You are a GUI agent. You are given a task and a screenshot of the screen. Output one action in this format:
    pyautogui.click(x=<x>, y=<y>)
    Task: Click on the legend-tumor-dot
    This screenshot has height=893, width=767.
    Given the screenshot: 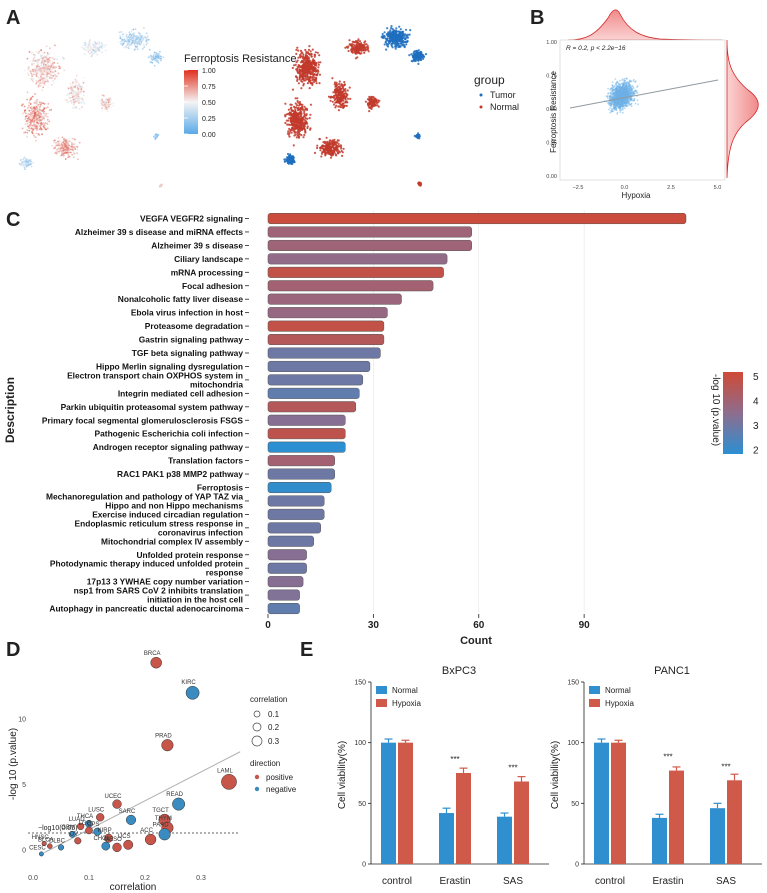 What is the action you would take?
    pyautogui.click(x=481, y=95)
    